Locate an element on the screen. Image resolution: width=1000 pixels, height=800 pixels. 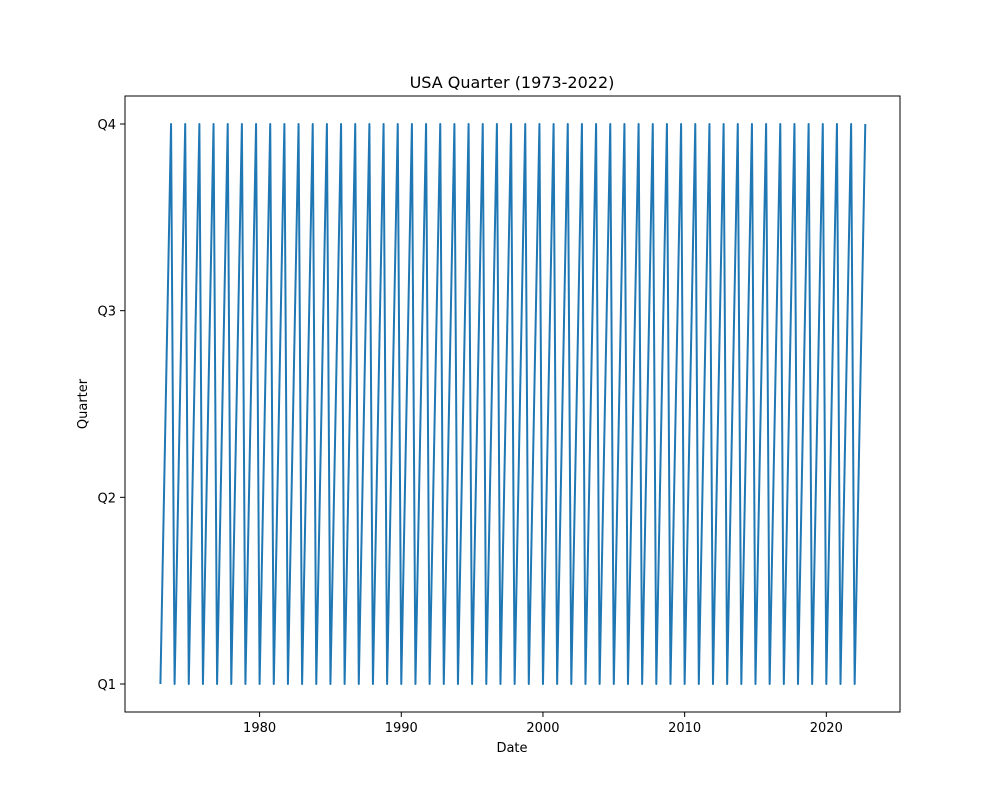
y-axis-label: Quarter is located at coordinates (83, 403).